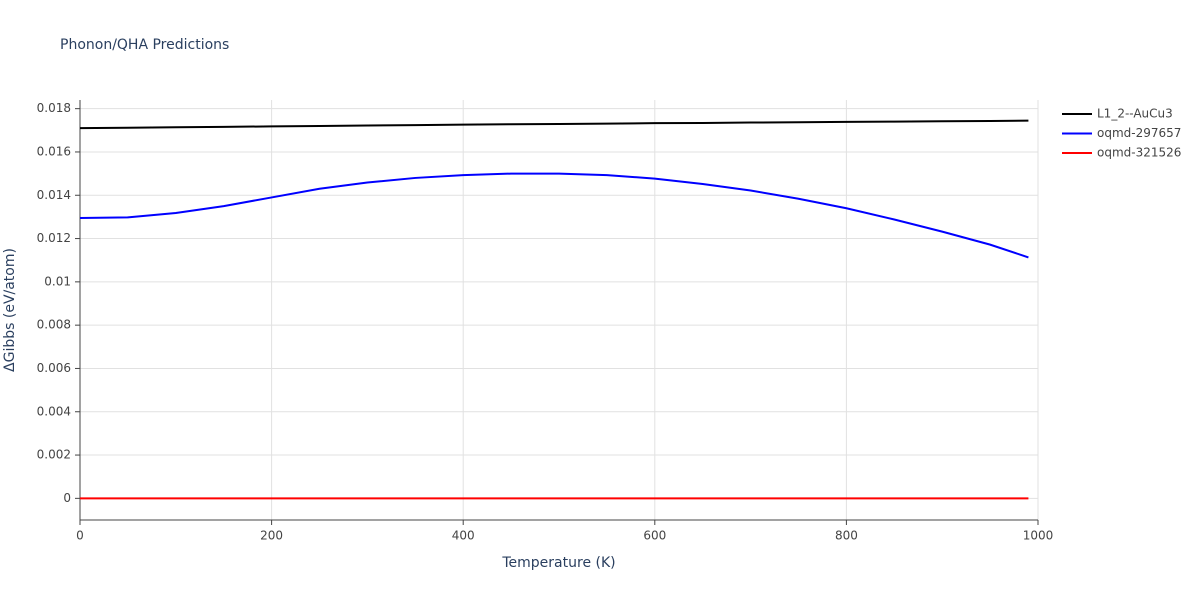 Image resolution: width=1200 pixels, height=600 pixels. I want to click on x-tick-label: 0, so click(80, 536).